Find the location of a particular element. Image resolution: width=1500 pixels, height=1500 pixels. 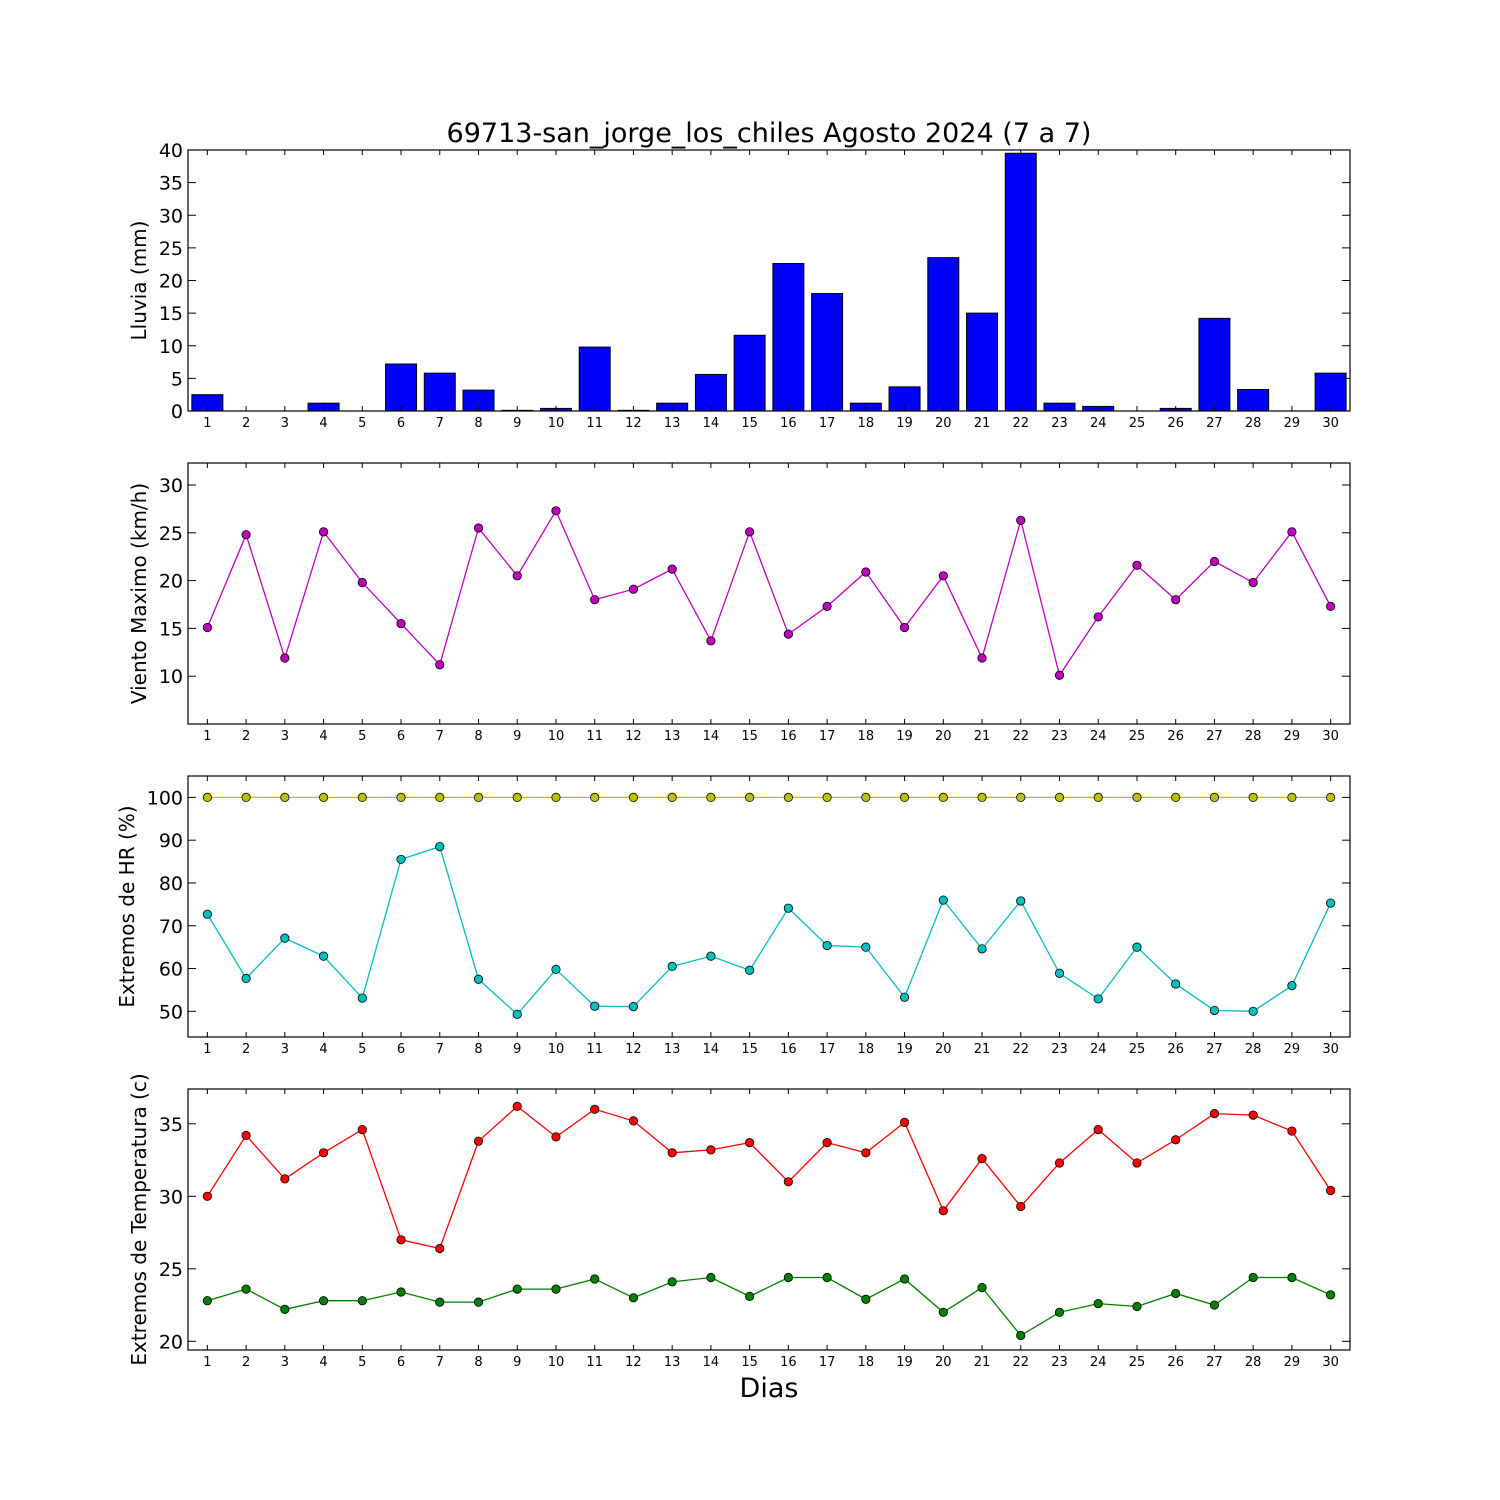

panel-extremos-de-temperatura-c-xtick-label-3: 3 is located at coordinates (285, 1362).